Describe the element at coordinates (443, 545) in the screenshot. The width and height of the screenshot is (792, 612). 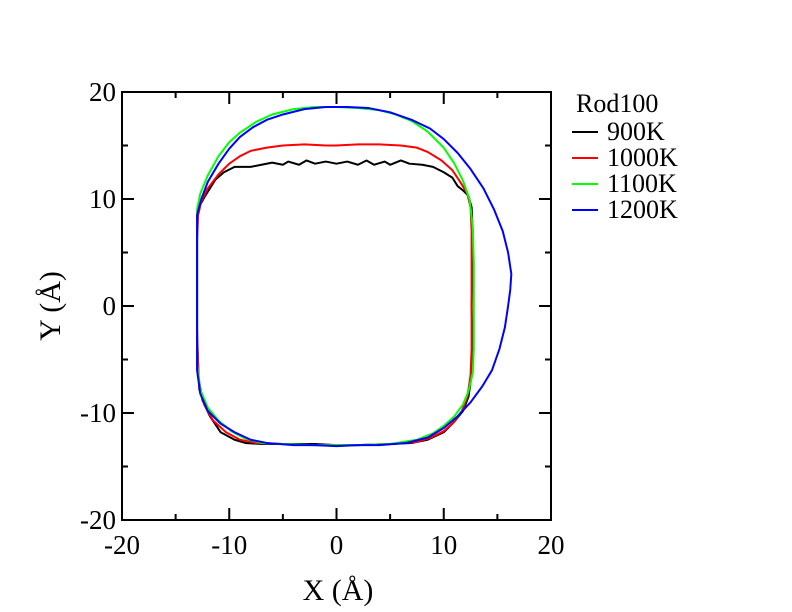
I see `x-tick-label: 10` at that location.